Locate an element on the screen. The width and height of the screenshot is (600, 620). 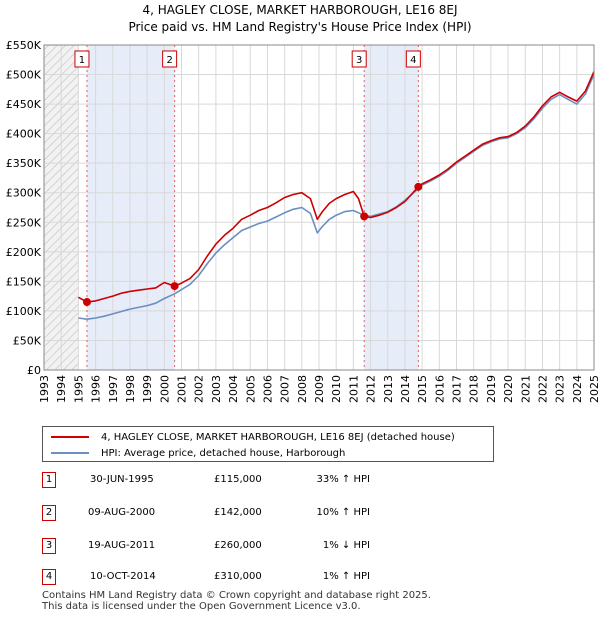
sale-price: £115,000 is located at coordinates (238, 479).